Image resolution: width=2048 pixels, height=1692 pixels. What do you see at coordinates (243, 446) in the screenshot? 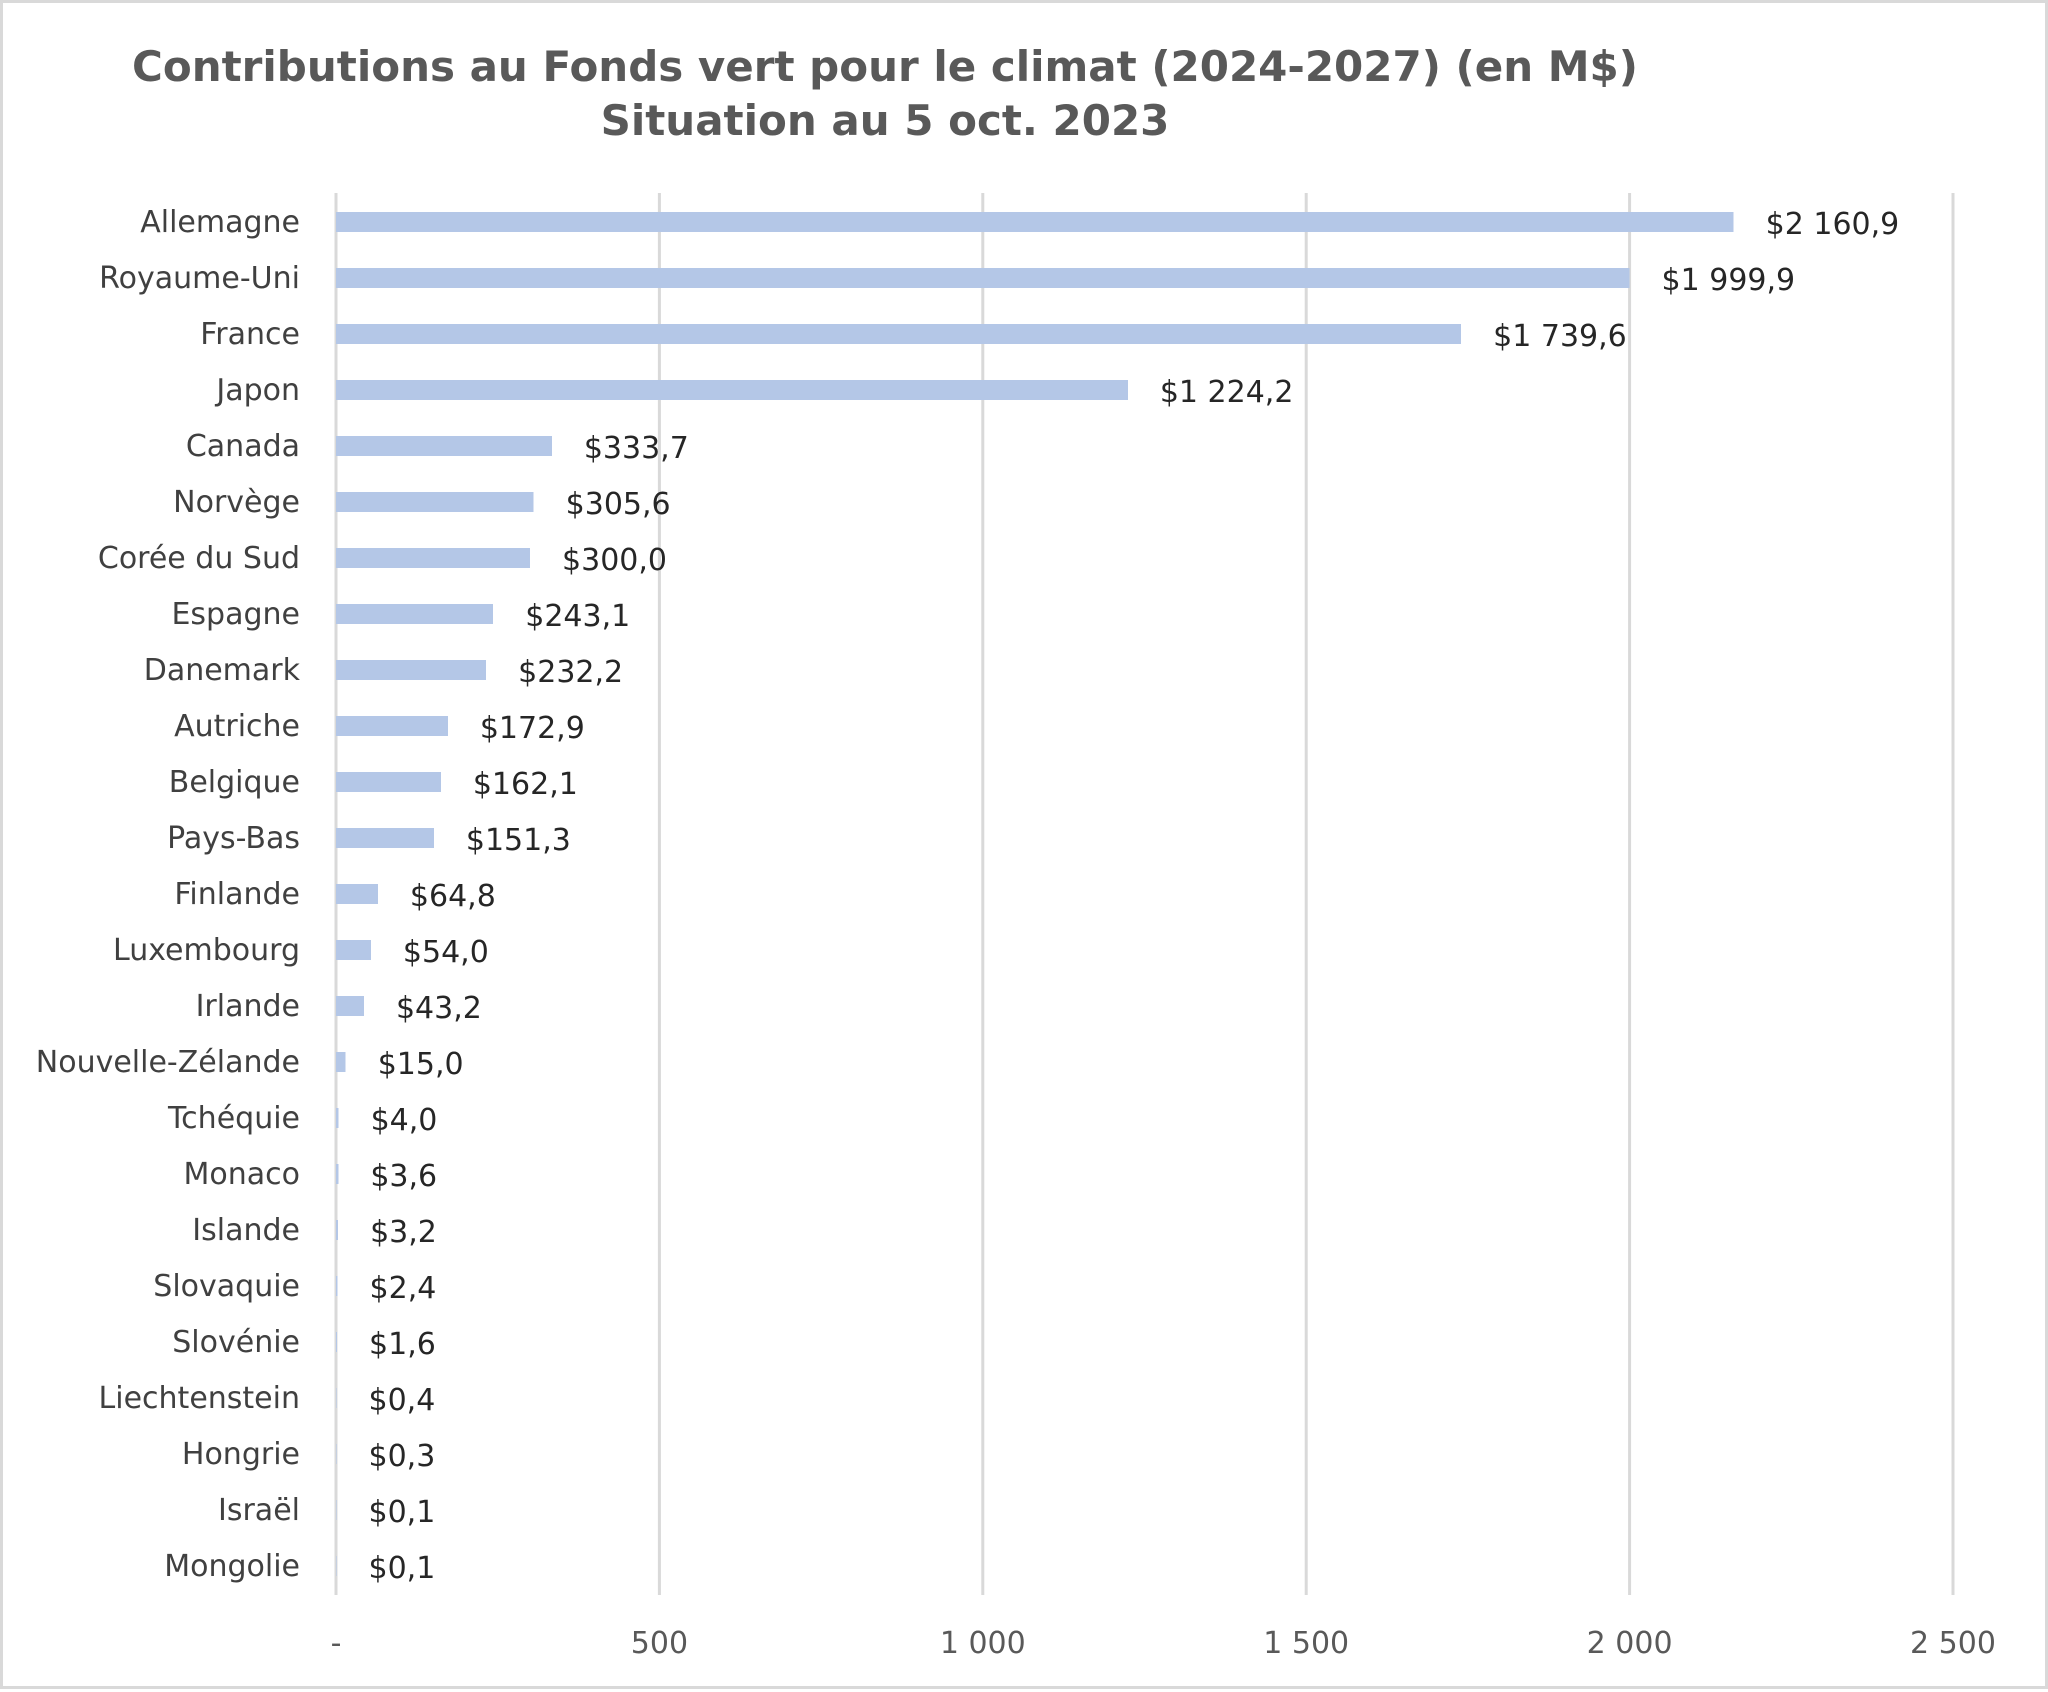
I see `category-label: Canada` at bounding box center [243, 446].